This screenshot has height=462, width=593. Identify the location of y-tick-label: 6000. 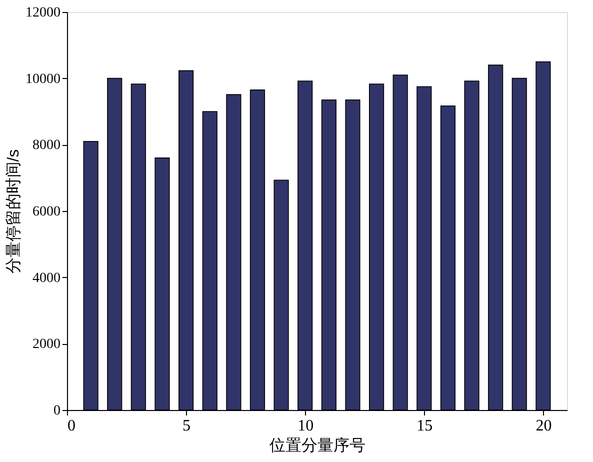
(46, 212).